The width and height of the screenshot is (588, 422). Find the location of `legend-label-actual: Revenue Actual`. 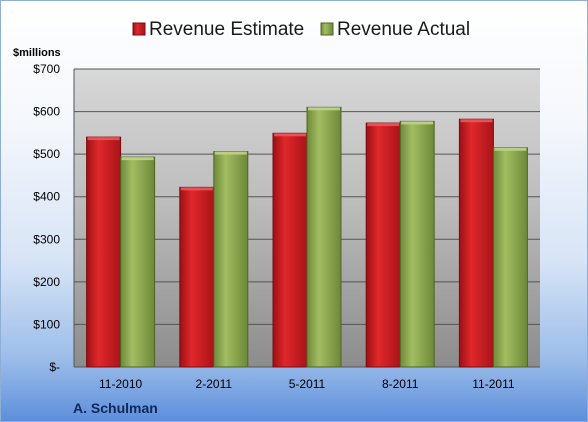

legend-label-actual: Revenue Actual is located at coordinates (403, 29).